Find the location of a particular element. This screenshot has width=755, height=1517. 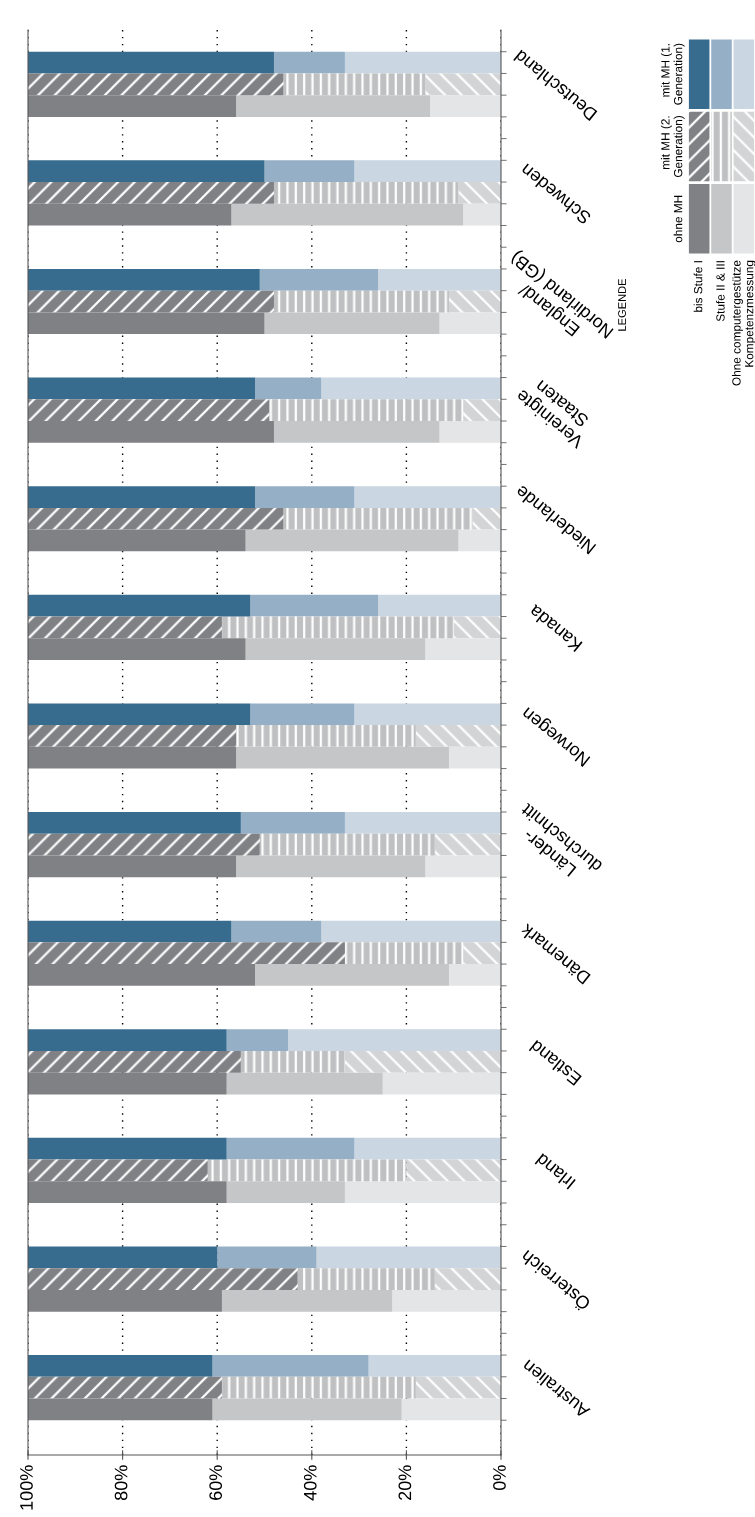

text: Ohne computergestütze Kompetenzmessung is located at coordinates (743, 323).